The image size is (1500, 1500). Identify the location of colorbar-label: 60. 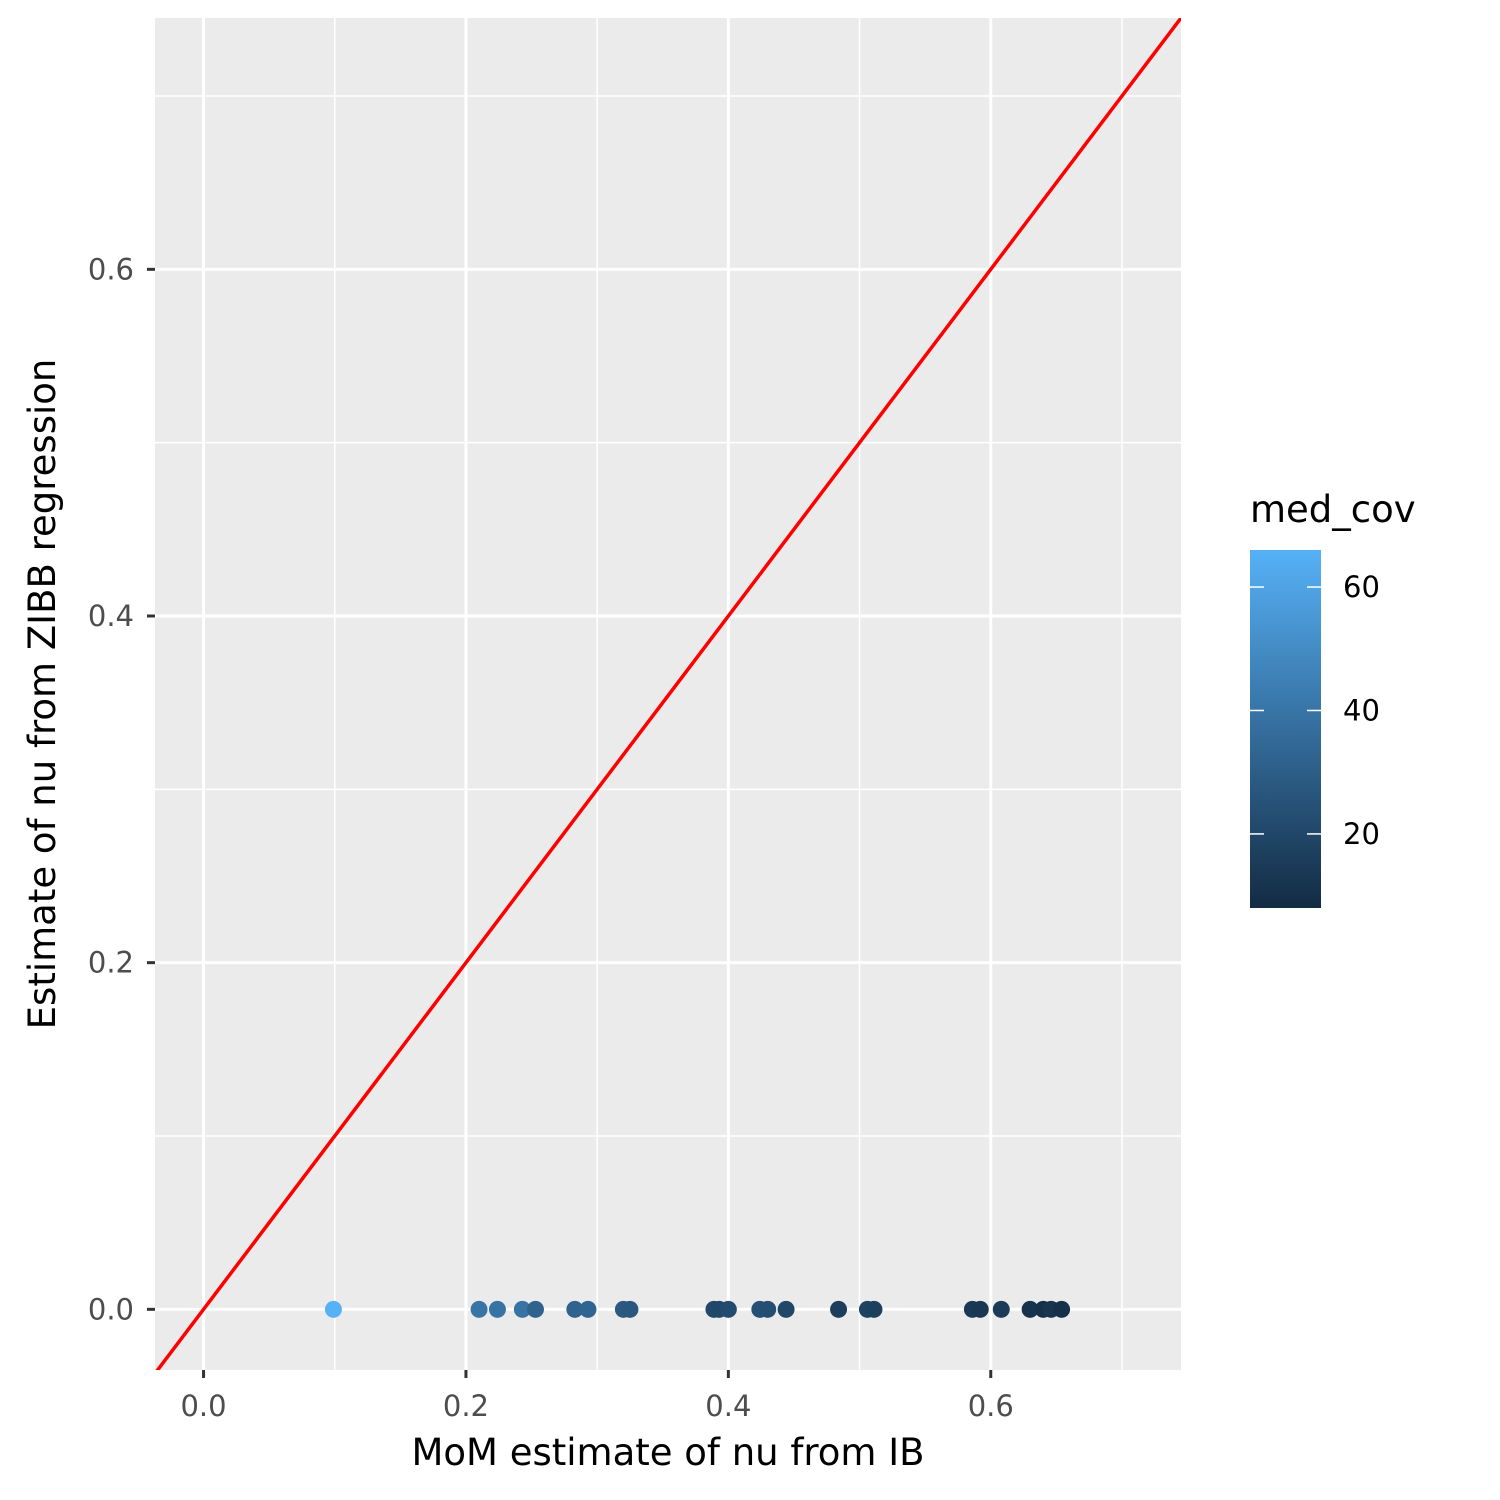
(1361, 587).